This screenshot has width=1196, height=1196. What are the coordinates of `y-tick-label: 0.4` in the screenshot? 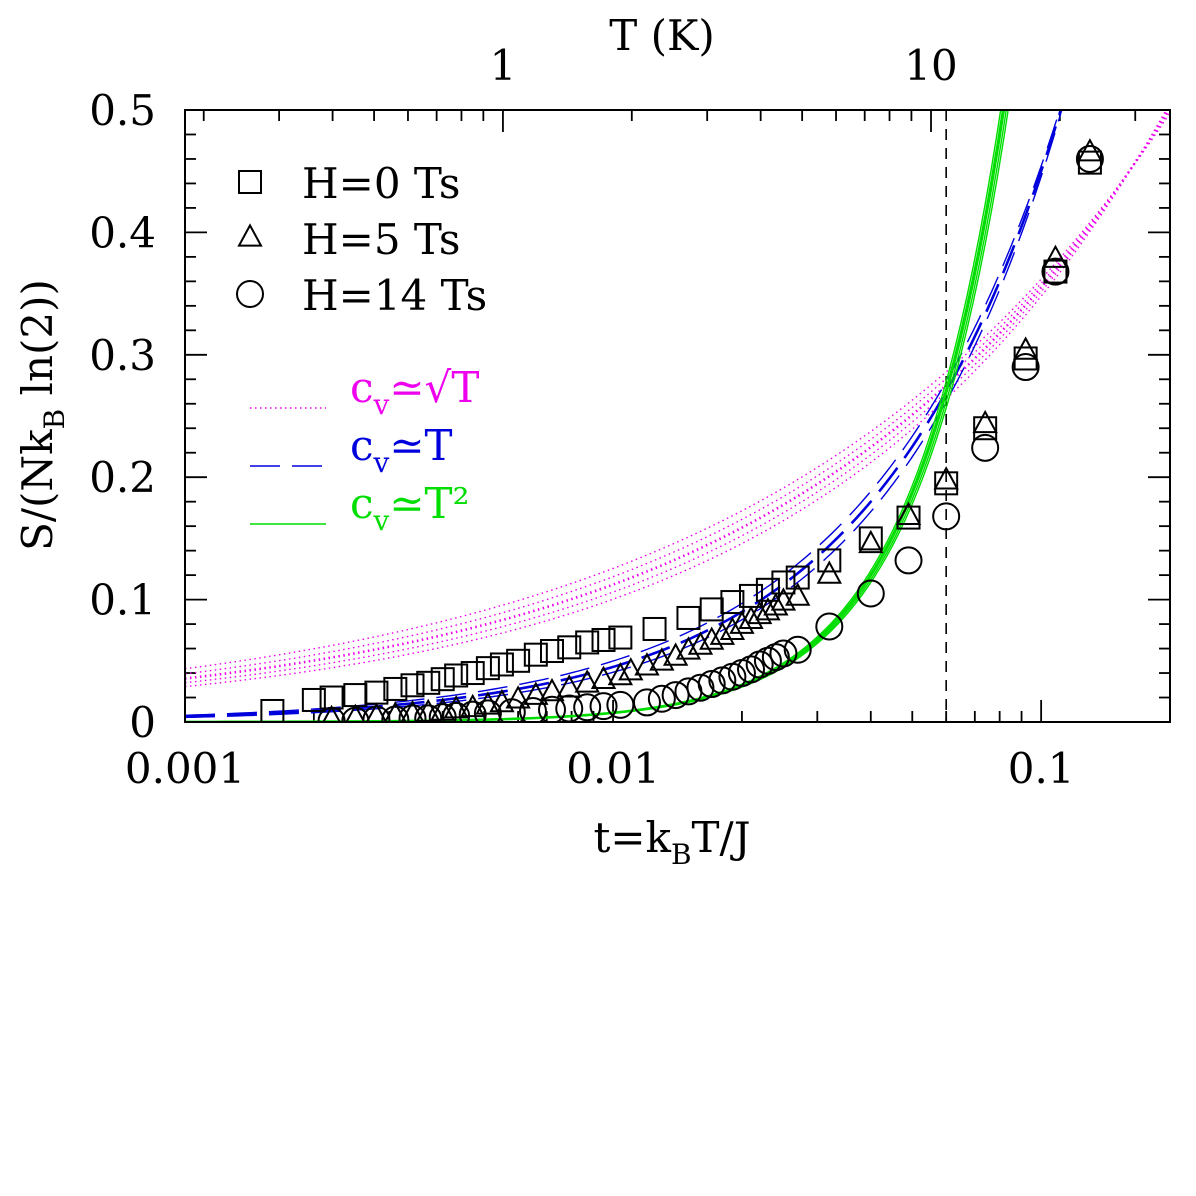 It's located at (122, 232).